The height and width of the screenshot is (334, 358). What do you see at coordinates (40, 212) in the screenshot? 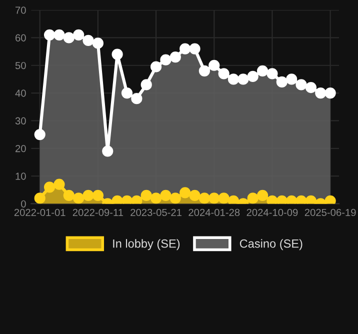
I see `x-tick-label: 2022-01-01` at bounding box center [40, 212].